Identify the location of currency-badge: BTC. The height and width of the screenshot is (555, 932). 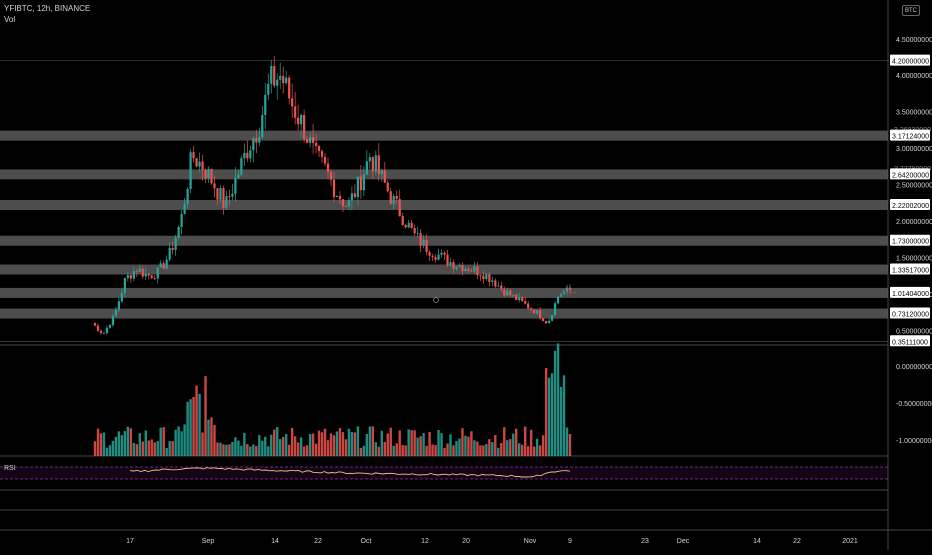
(911, 10).